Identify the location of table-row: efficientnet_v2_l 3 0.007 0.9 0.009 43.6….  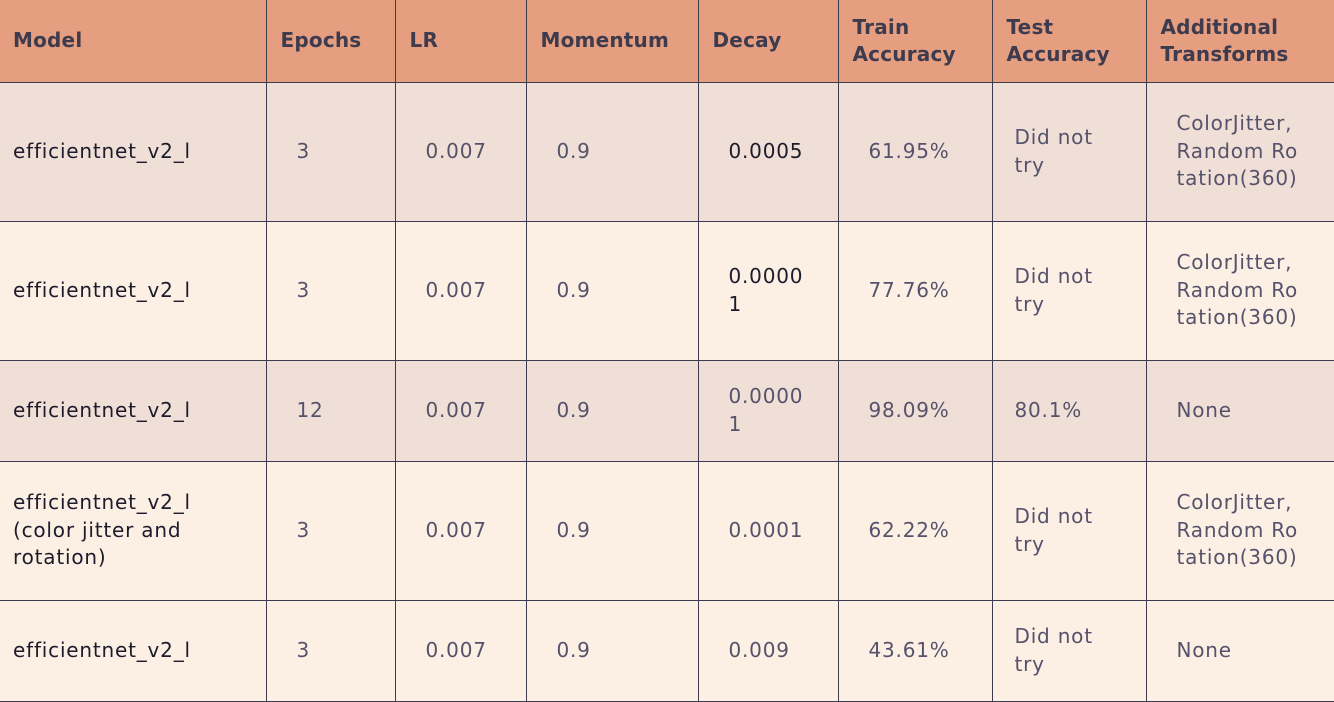
(667, 651).